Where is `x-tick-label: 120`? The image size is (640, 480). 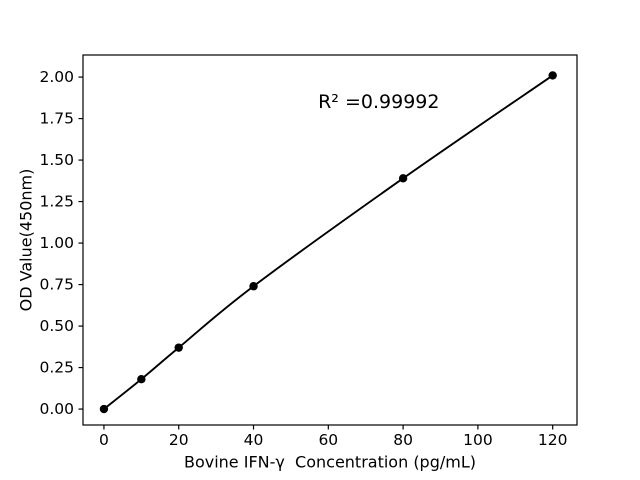 x-tick-label: 120 is located at coordinates (553, 440).